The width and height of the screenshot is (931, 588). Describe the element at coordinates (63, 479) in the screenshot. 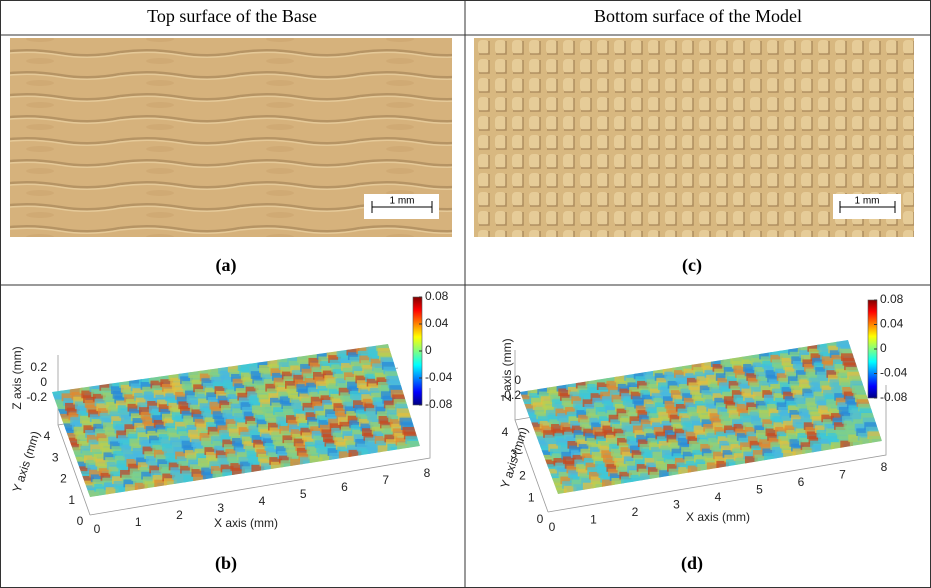

I see `y-tick-label: 2` at that location.